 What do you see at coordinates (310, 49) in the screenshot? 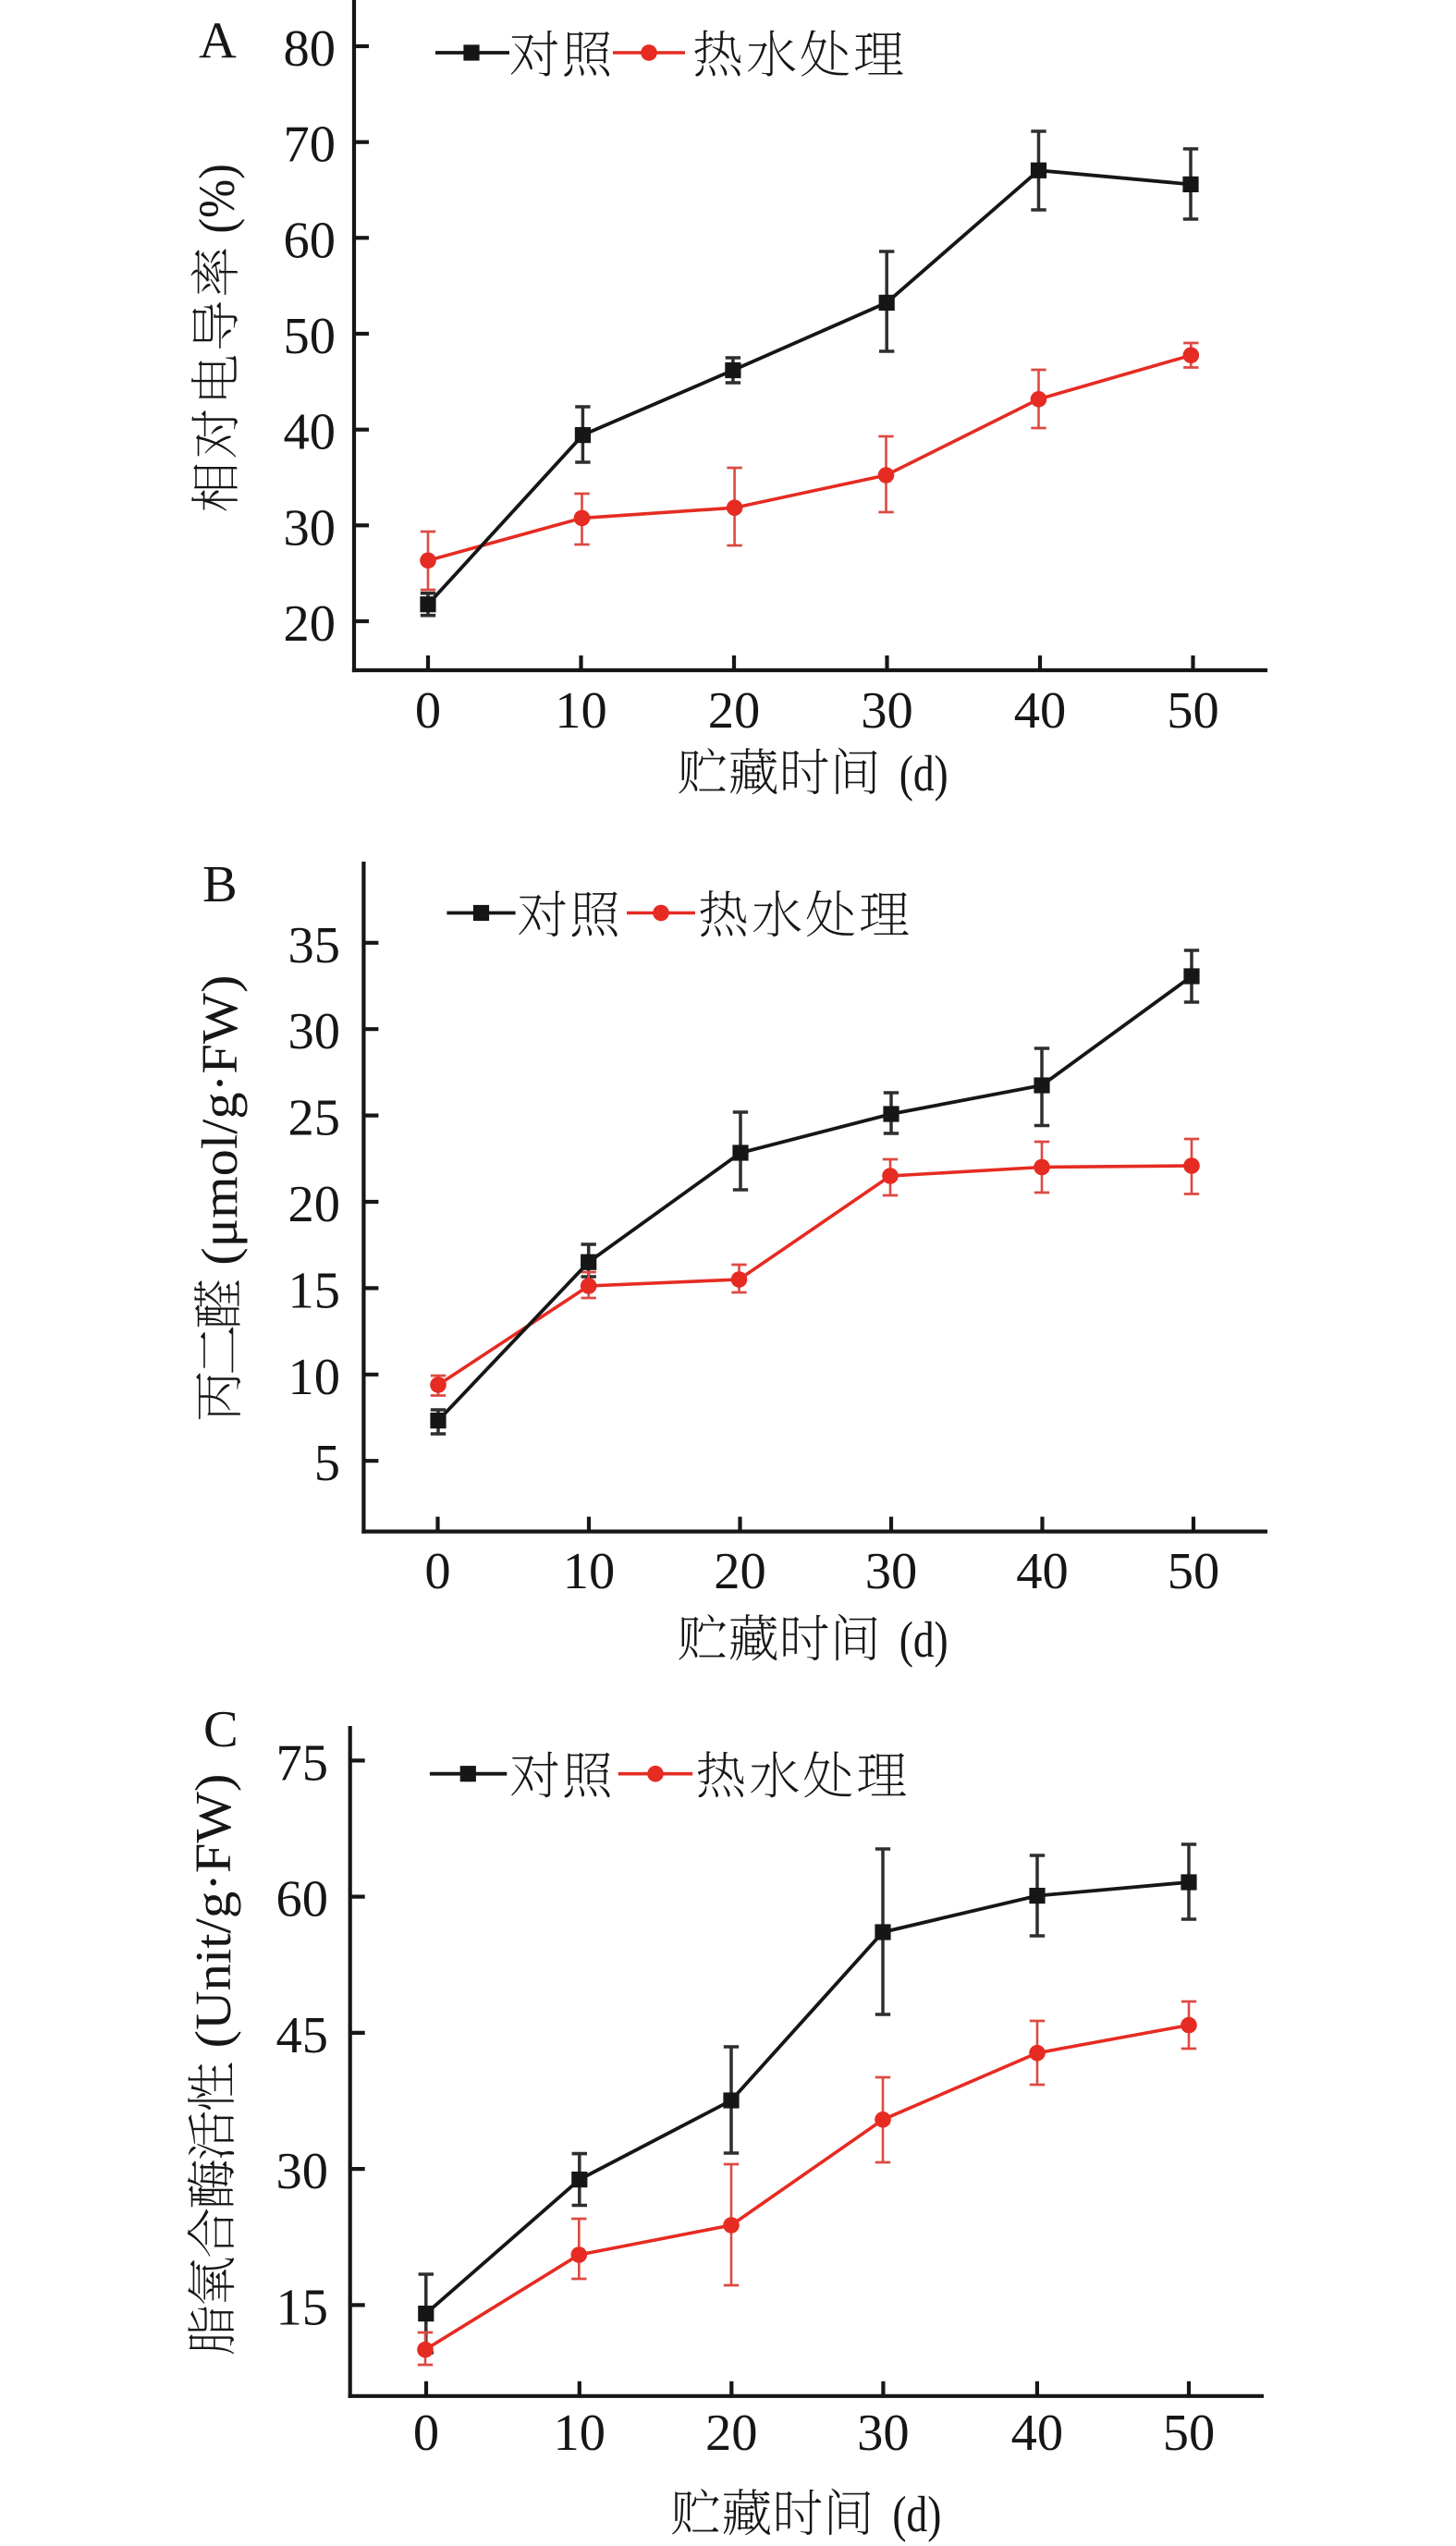
I see `svg-text: 80` at bounding box center [310, 49].